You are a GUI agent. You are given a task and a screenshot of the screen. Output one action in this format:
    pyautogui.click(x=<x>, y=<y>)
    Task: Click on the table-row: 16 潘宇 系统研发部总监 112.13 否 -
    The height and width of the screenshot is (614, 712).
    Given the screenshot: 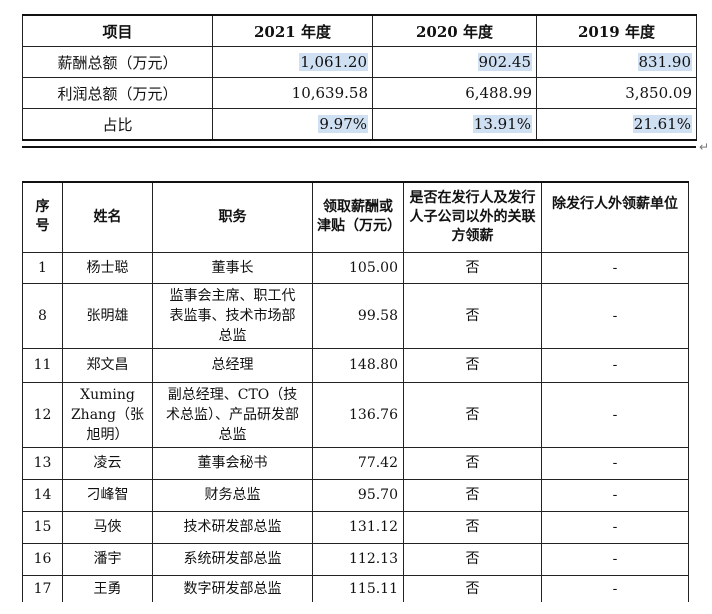 What is the action you would take?
    pyautogui.click(x=355, y=559)
    